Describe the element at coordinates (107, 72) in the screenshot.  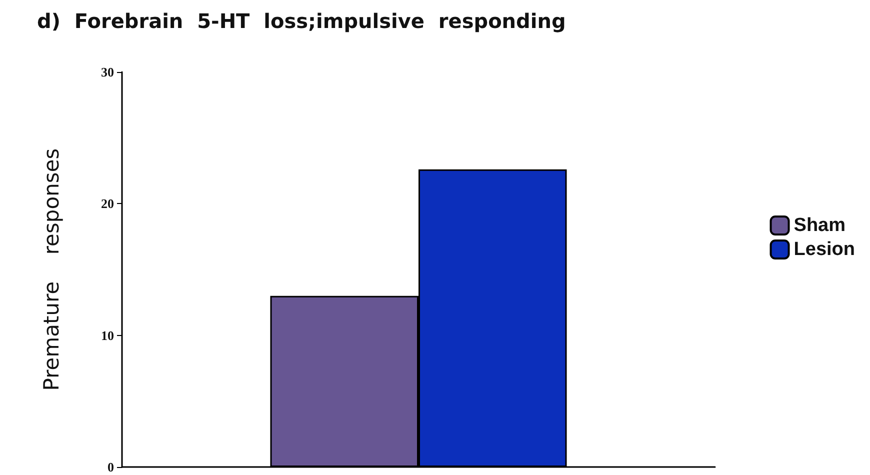
I see `y-tick-label: 30` at that location.